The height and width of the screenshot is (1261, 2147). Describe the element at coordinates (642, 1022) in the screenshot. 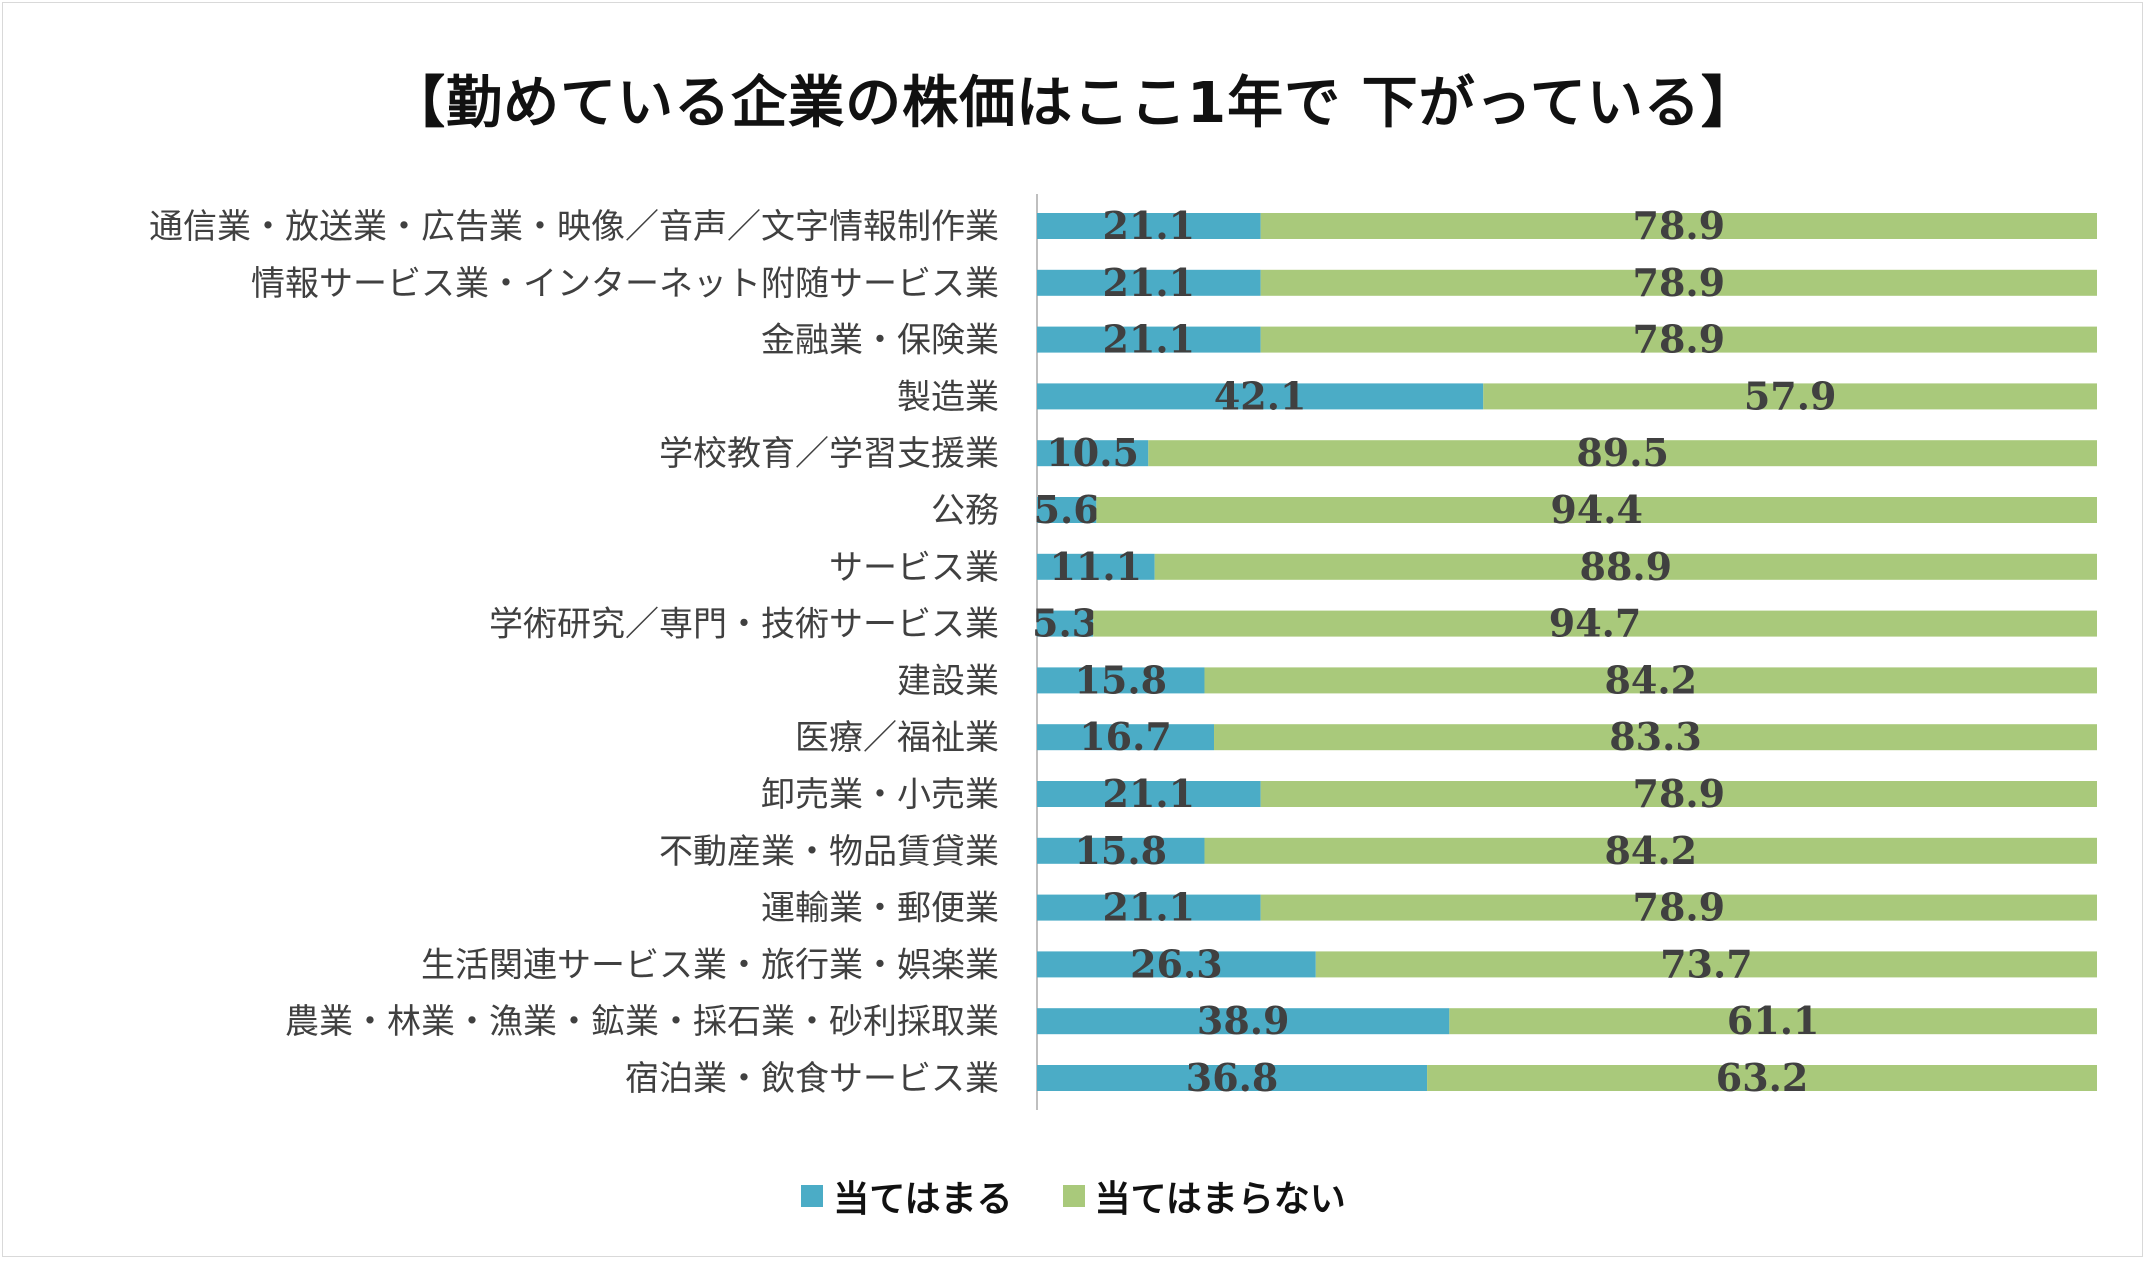

I see `category-label: 農業・林業・漁業・鉱業・採石業・砂利採取業` at that location.